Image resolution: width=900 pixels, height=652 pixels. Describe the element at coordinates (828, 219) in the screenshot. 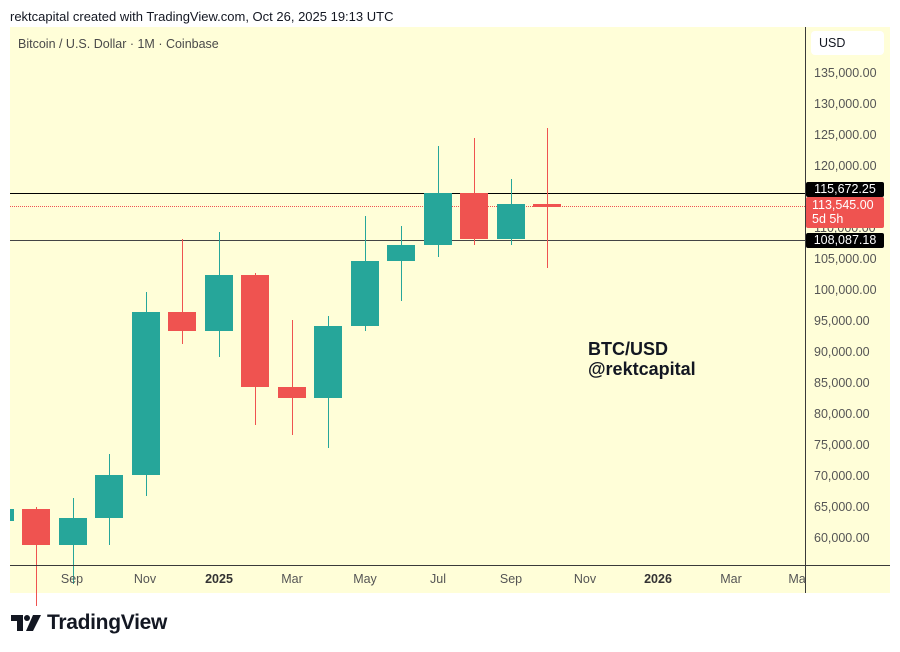

I see `bar-countdown: 5d 5h` at that location.